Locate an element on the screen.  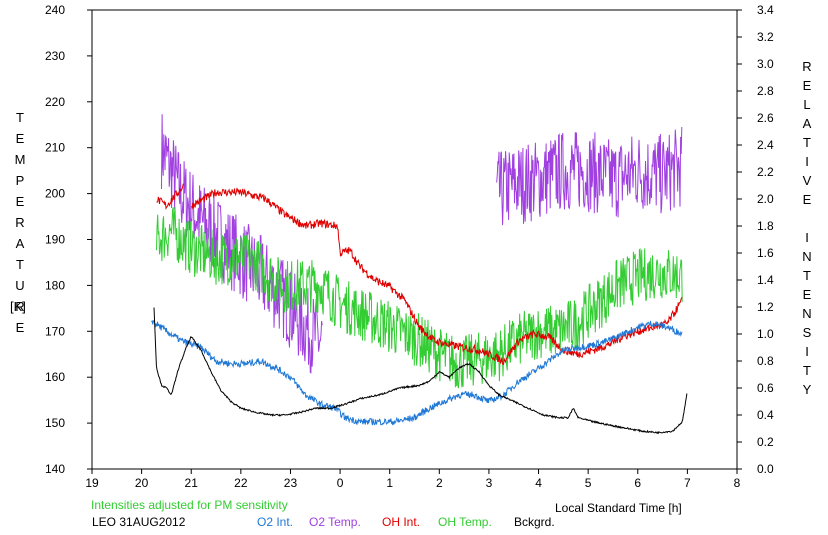
sensitivity-note: Intensities adjusted for PM sensitivity is located at coordinates (189, 505).